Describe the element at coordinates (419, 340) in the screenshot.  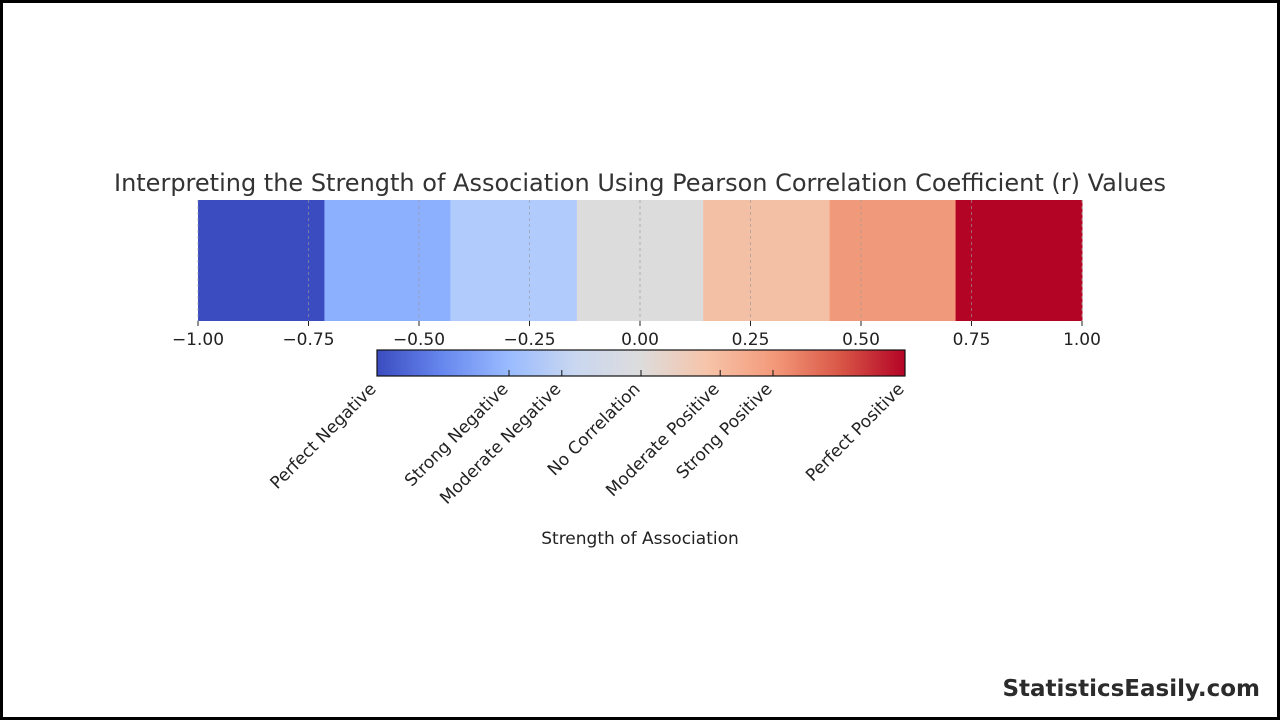
I see `x-tick-label: −0.50` at that location.